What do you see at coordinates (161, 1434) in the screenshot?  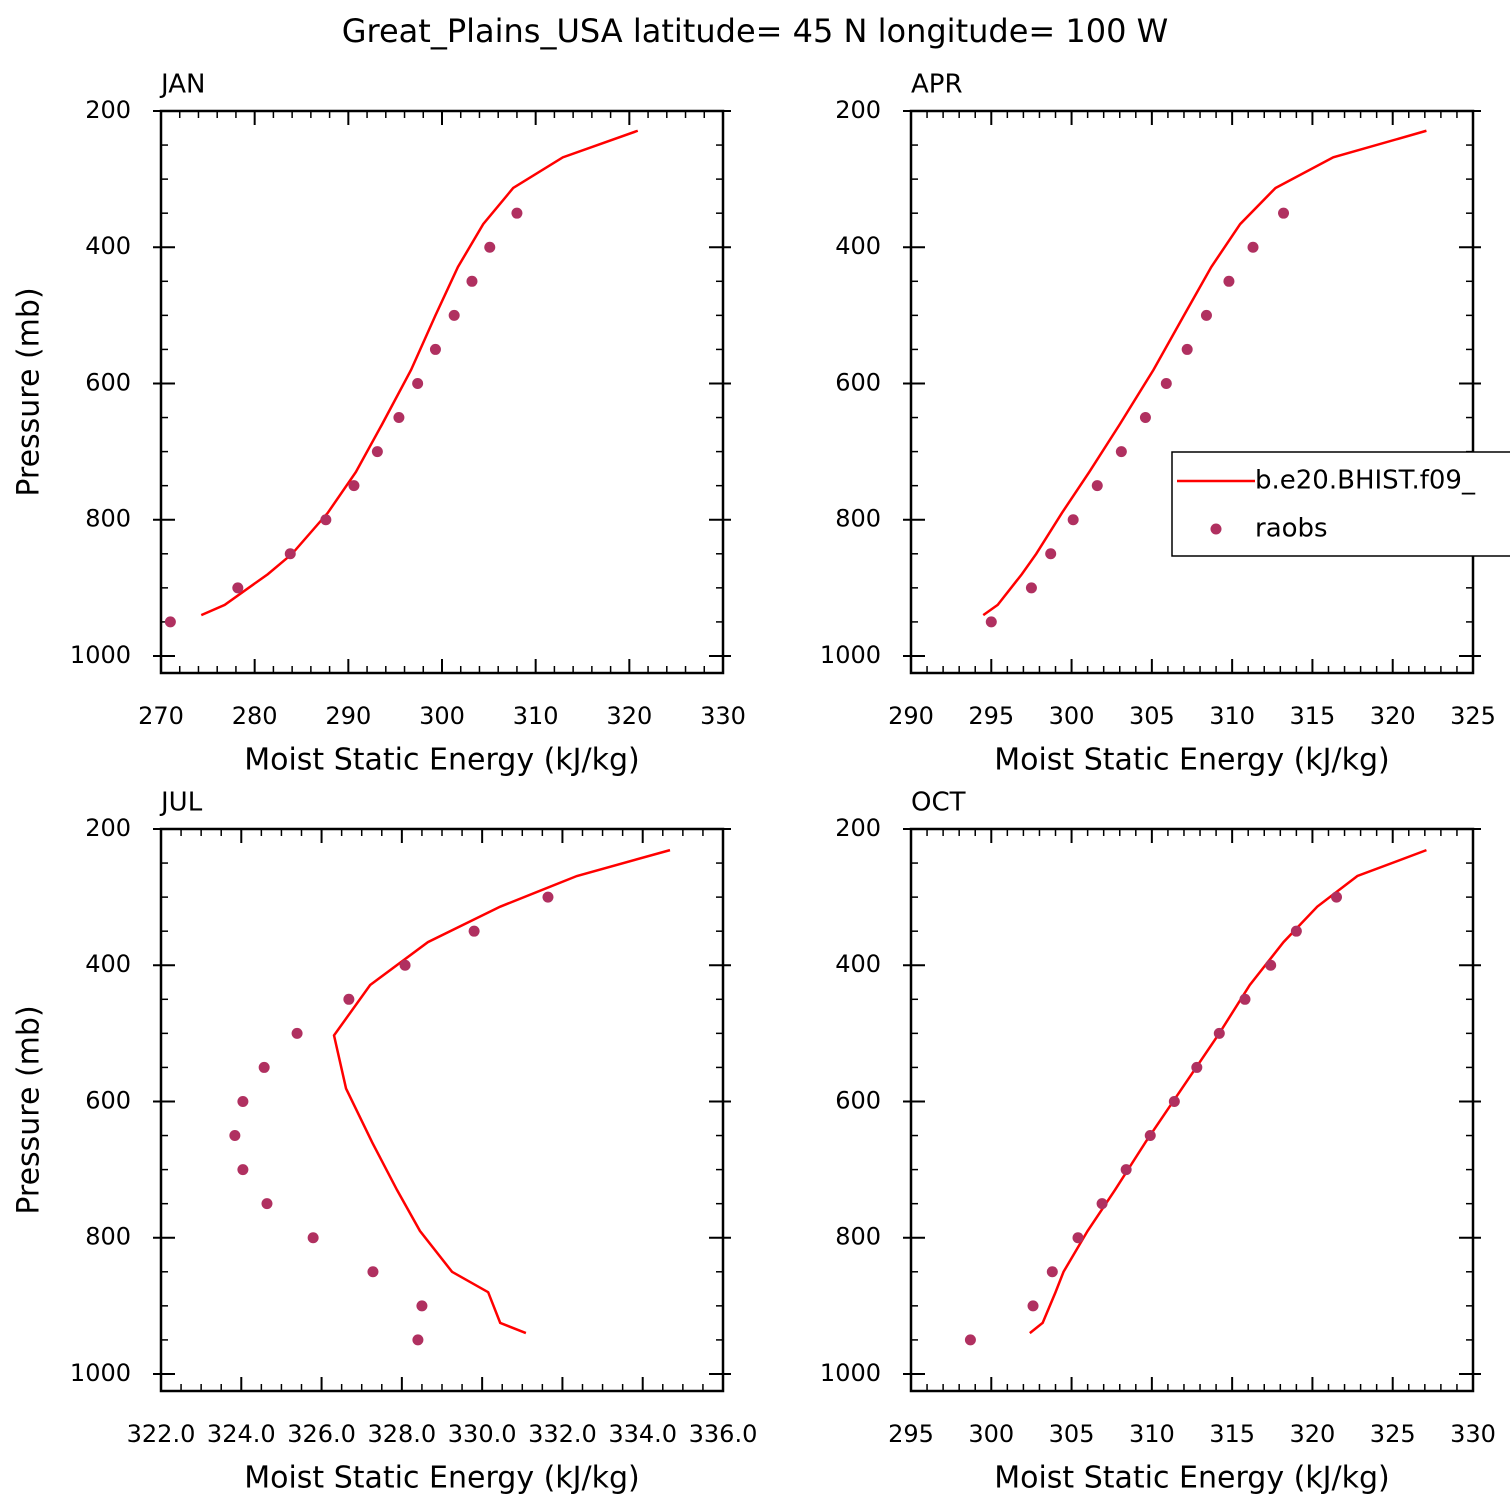 I see `x-tick-label: 322.0` at bounding box center [161, 1434].